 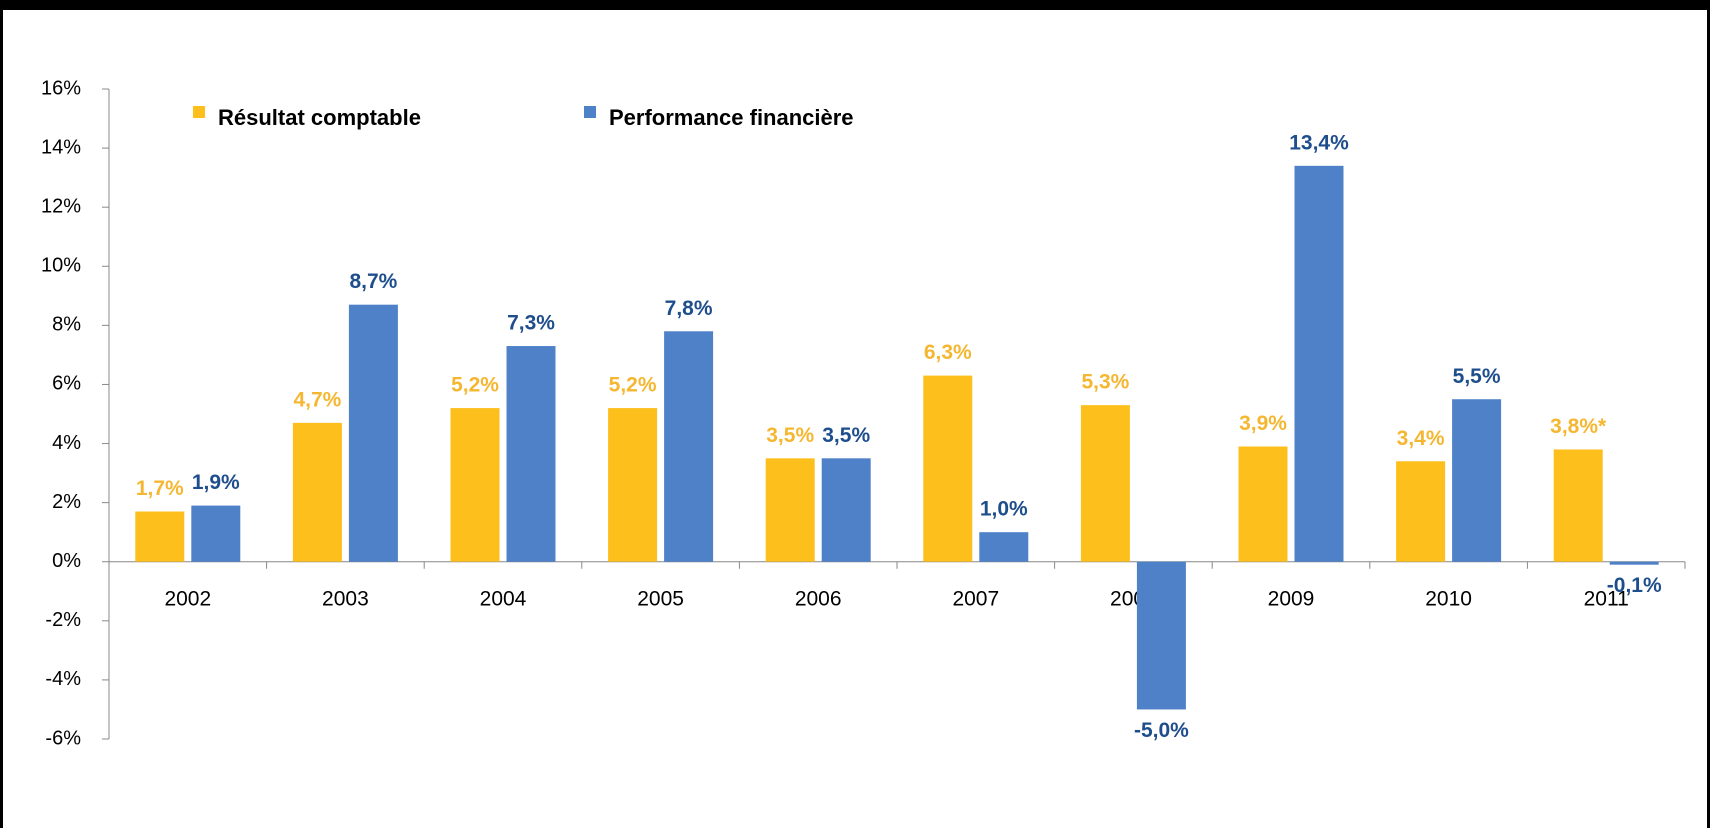 I want to click on value-label: 6,3%, so click(x=948, y=352).